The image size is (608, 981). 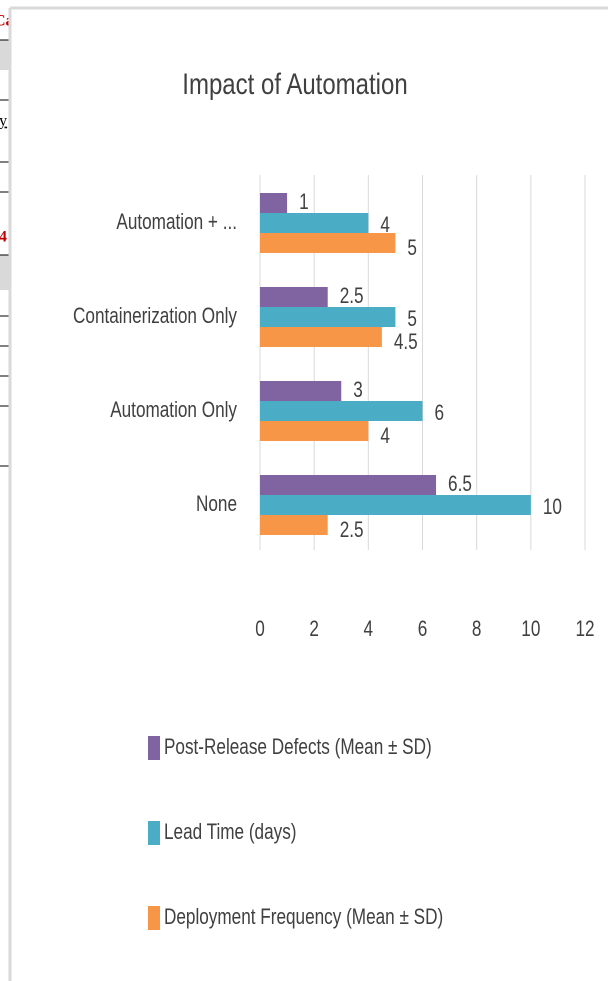 What do you see at coordinates (358, 390) in the screenshot?
I see `data-label: 3` at bounding box center [358, 390].